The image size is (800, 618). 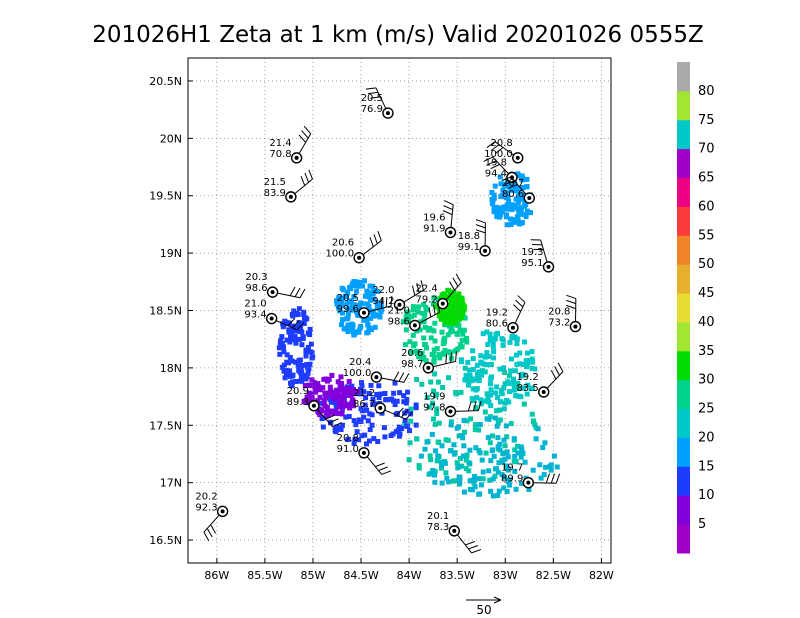 What do you see at coordinates (171, 368) in the screenshot?
I see `y-tick-label: 18N` at bounding box center [171, 368].